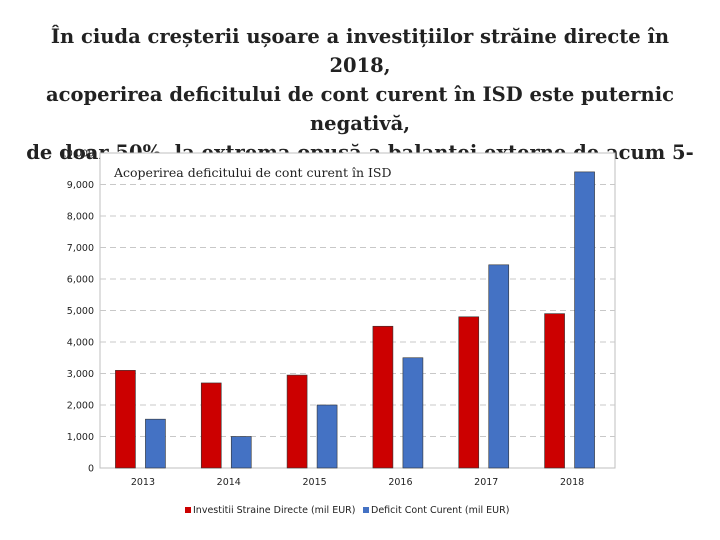 This screenshot has width=720, height=540. What do you see at coordinates (357, 482) in the screenshot?
I see `x-axis-ticks: 2013 2014 2015 2016 2017 2018` at bounding box center [357, 482].